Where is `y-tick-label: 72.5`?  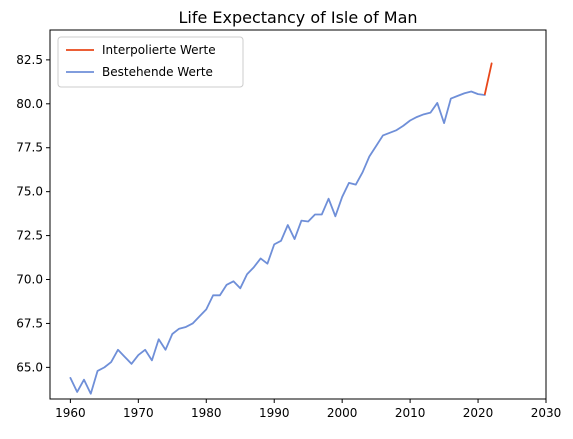 y-tick-label: 72.5 is located at coordinates (29, 236).